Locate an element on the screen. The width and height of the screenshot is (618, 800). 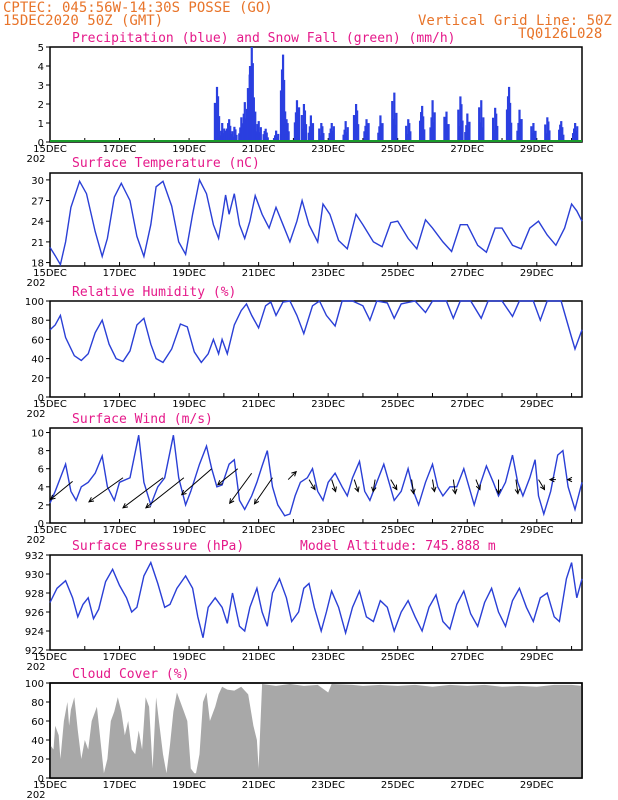
cloud-ytick-label: 60 is located at coordinates (37, 722).